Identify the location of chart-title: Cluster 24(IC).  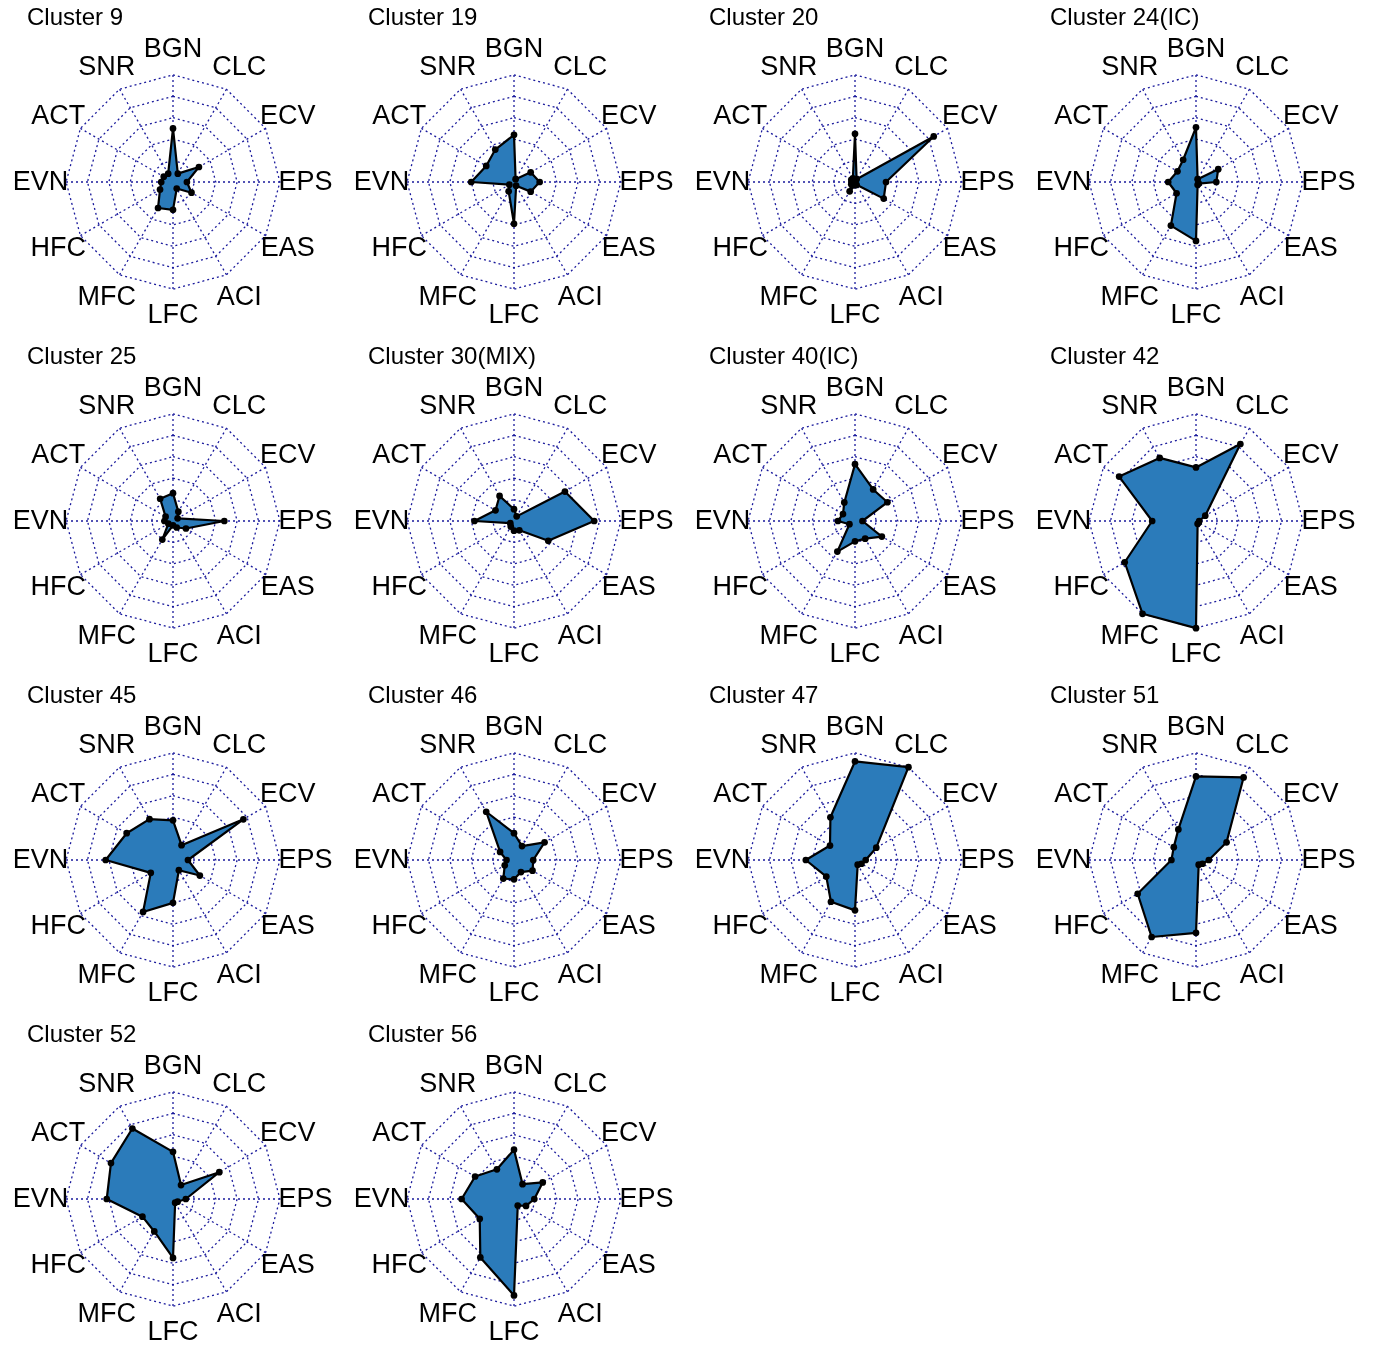
(1125, 16).